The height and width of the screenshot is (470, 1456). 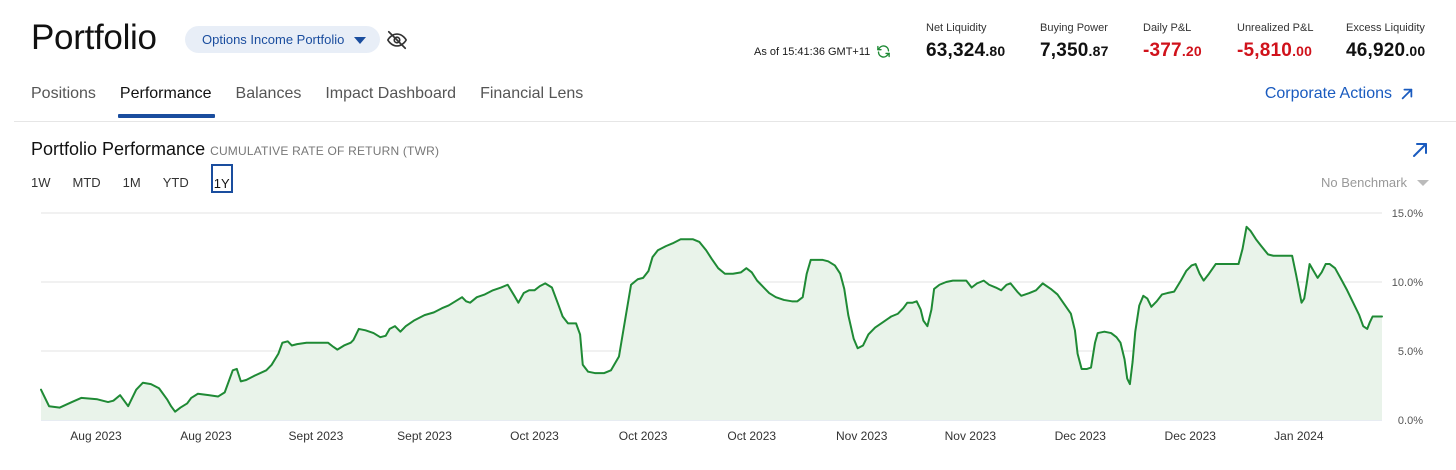 What do you see at coordinates (325, 151) in the screenshot?
I see `performance-subtitle: CUMULATIVE RATE OF RETURN (TWR)` at bounding box center [325, 151].